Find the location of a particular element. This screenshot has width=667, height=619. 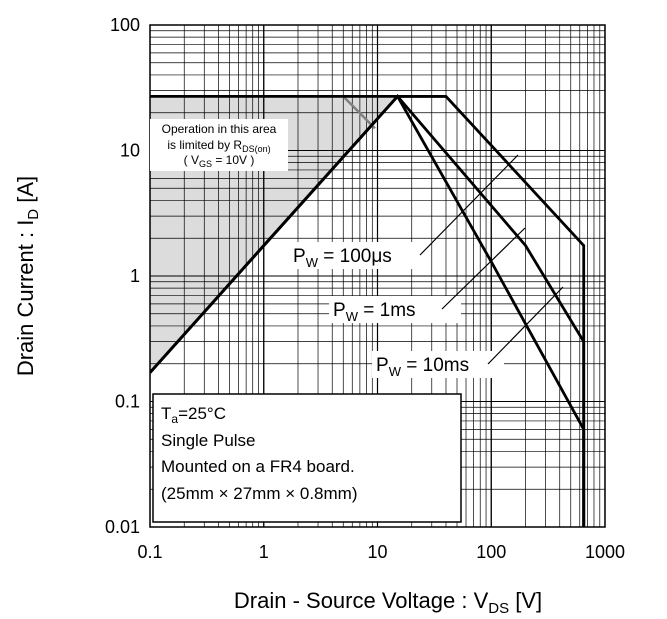

conditions-line4: (25mm × 27mm × 0.8mm) is located at coordinates (259, 493).